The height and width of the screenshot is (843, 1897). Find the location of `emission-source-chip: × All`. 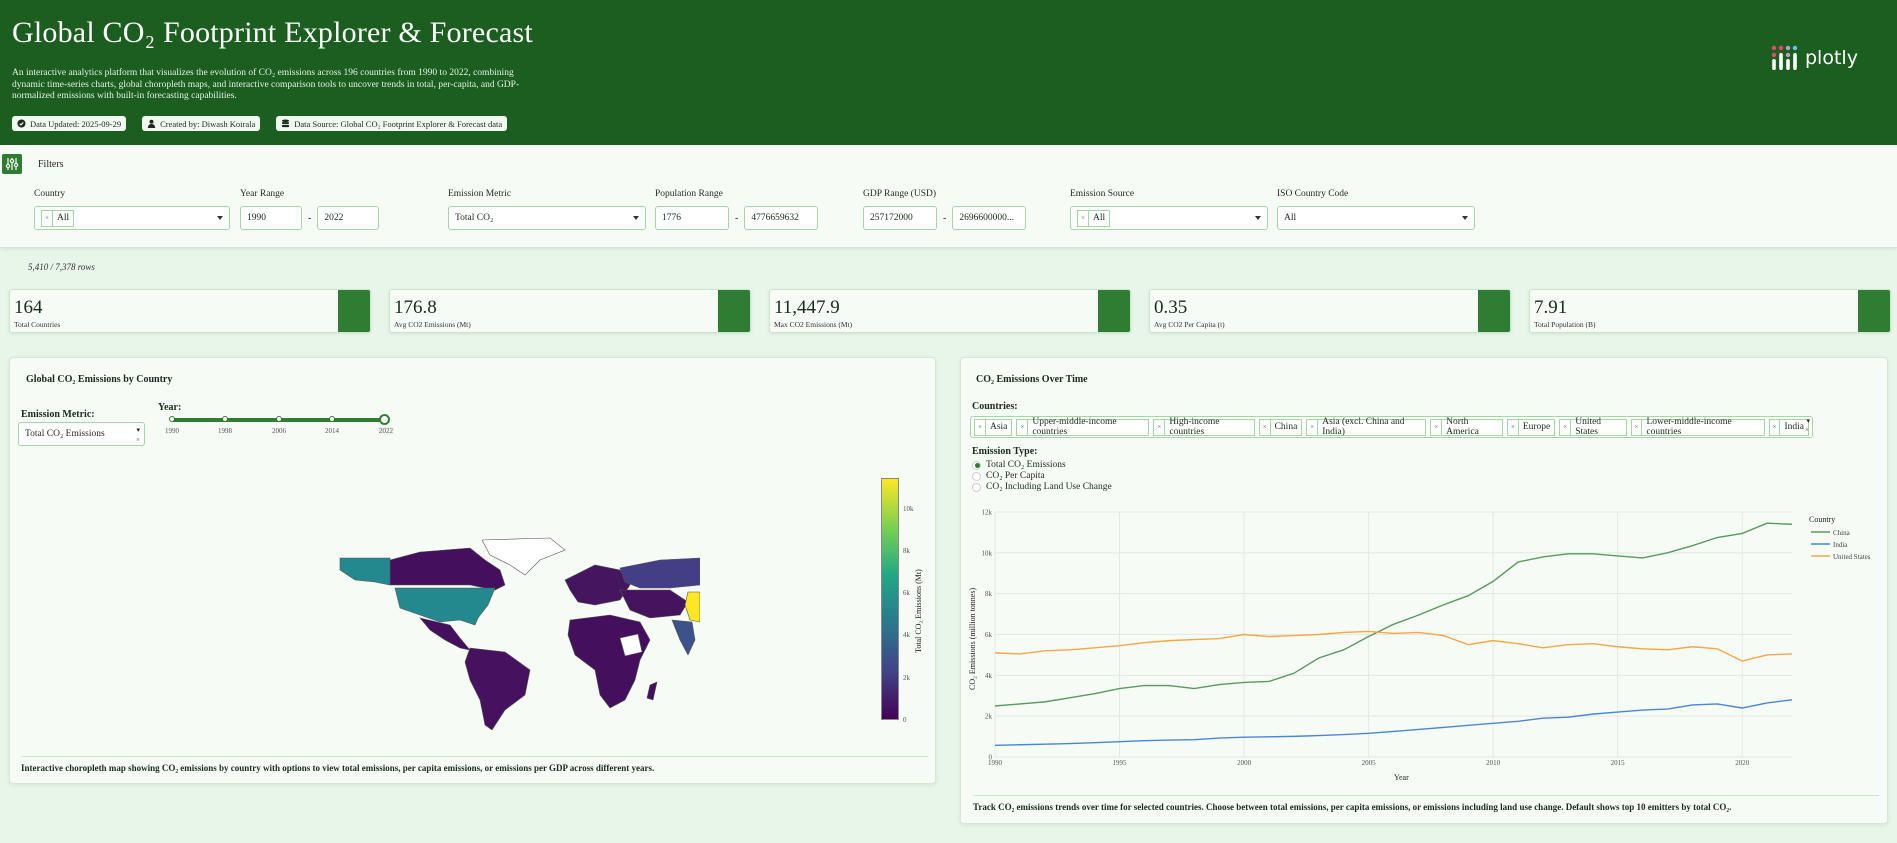

emission-source-chip: × All is located at coordinates (1094, 218).